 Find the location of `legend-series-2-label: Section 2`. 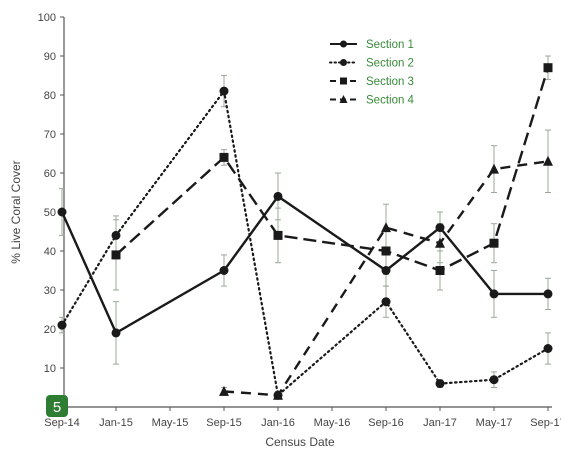

legend-series-2-label: Section 2 is located at coordinates (390, 64).